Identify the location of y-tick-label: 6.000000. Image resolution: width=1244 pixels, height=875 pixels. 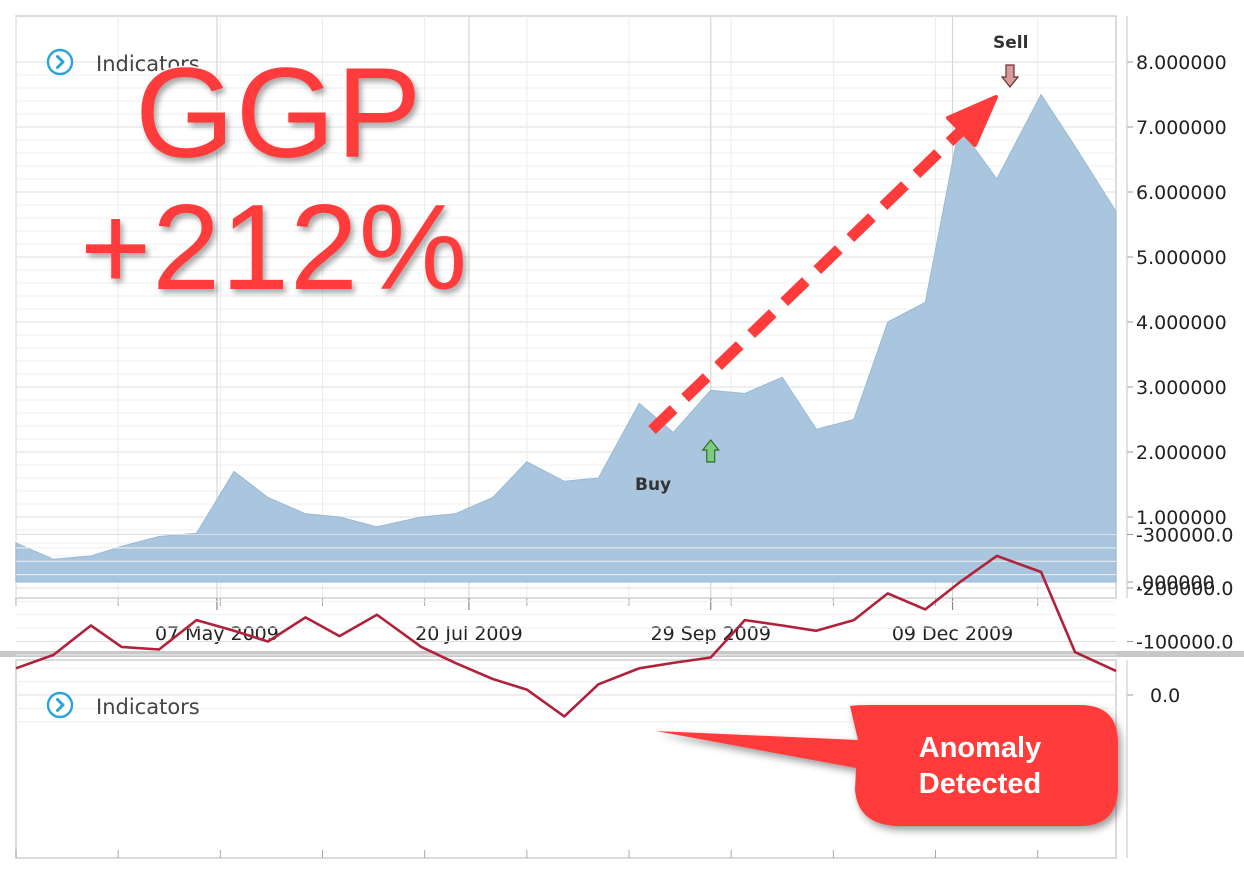
(1181, 193).